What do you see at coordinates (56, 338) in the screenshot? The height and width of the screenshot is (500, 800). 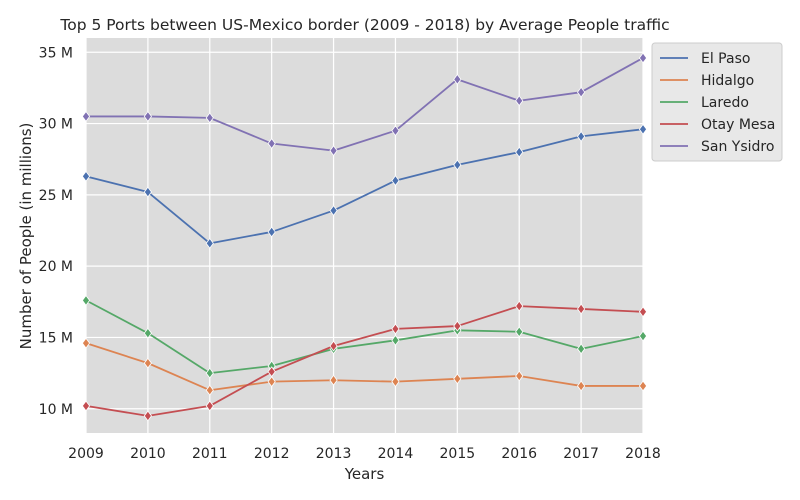 I see `y-tick-label: 15 M` at bounding box center [56, 338].